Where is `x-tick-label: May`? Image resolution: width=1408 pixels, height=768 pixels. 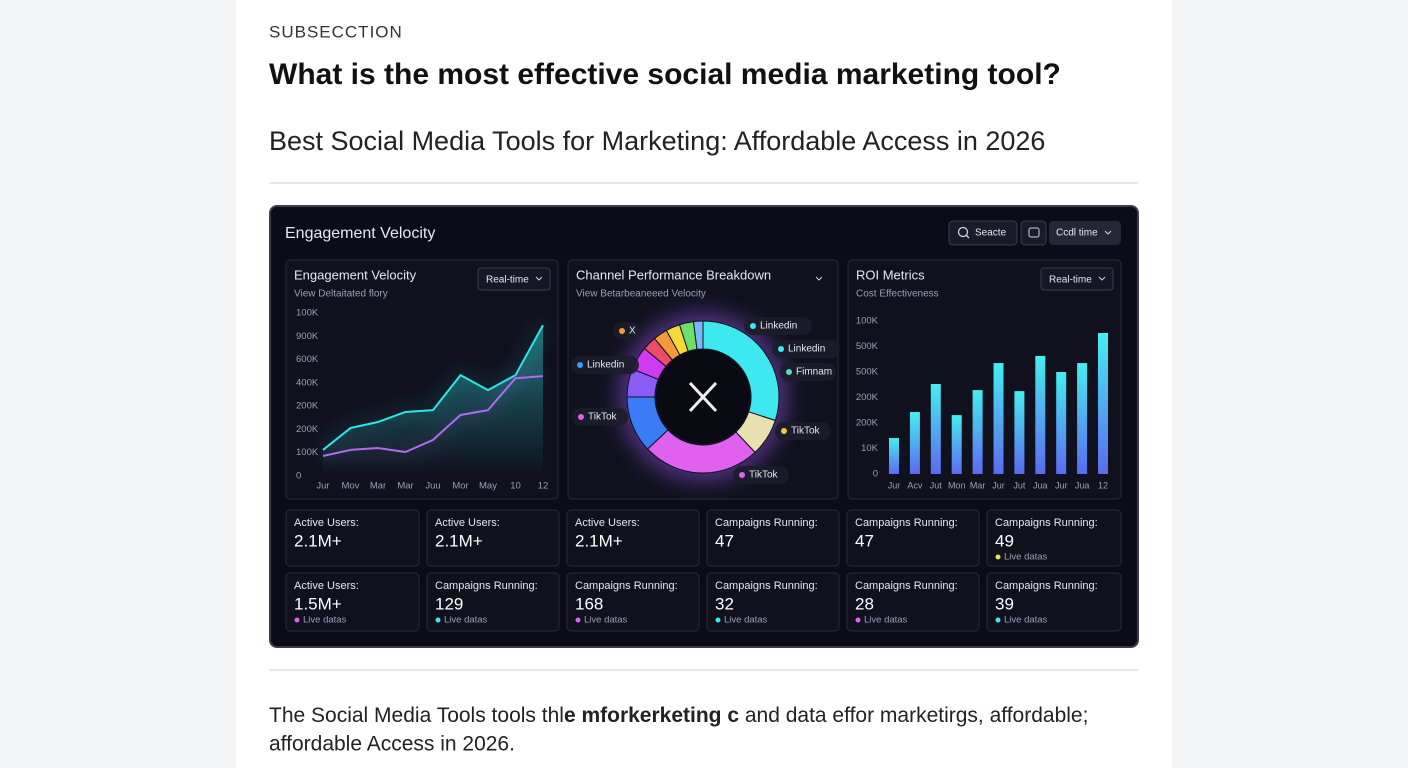 x-tick-label: May is located at coordinates (488, 486).